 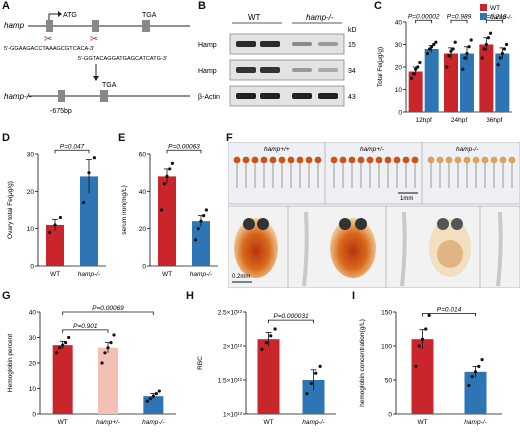 What do you see at coordinates (6, 296) in the screenshot?
I see `panel-label-g: G` at bounding box center [6, 296].